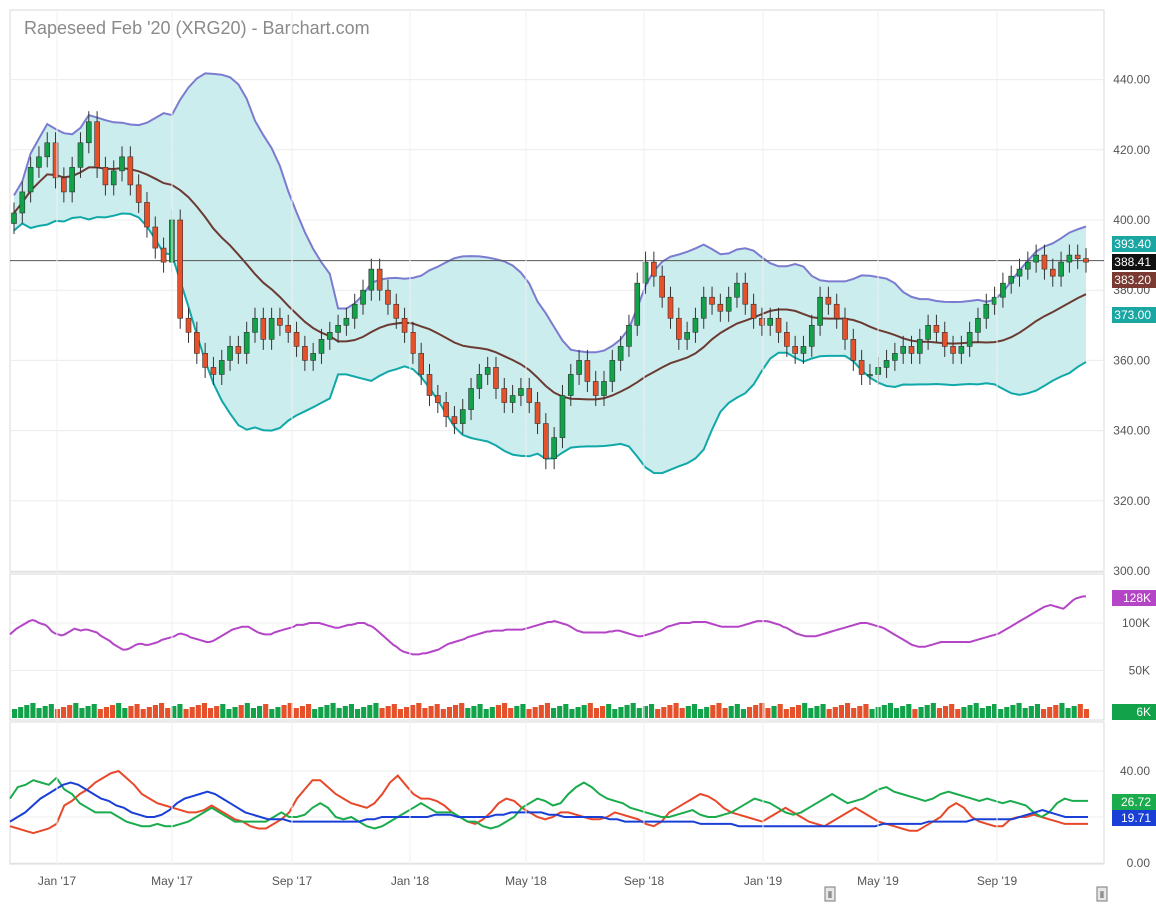 This screenshot has height=910, width=1156. What do you see at coordinates (1131, 80) in the screenshot?
I see `price-tick-label: 440.00` at bounding box center [1131, 80].